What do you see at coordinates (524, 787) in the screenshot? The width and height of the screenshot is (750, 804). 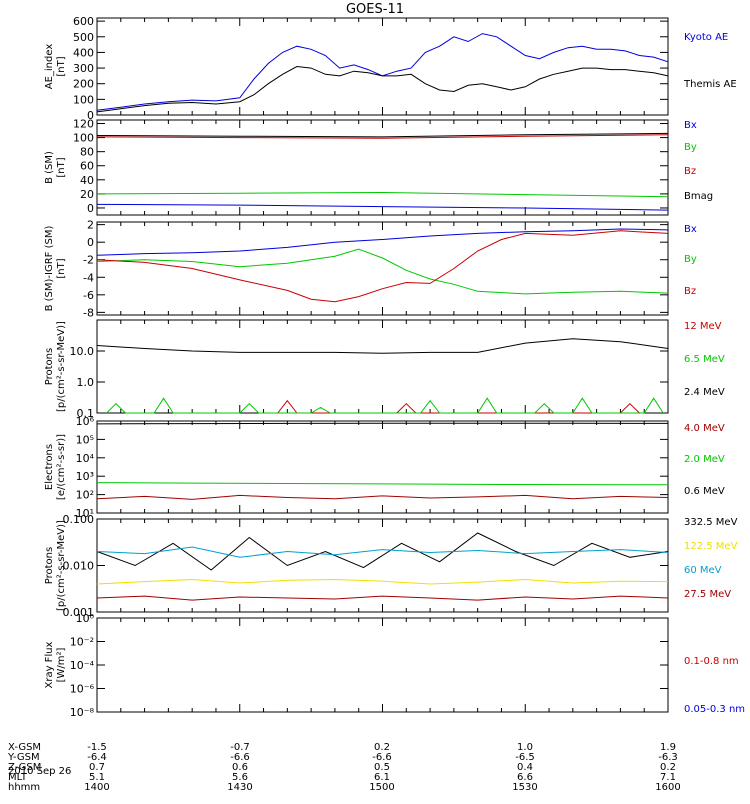 I see `ephemeris-value: 1530` at bounding box center [524, 787].